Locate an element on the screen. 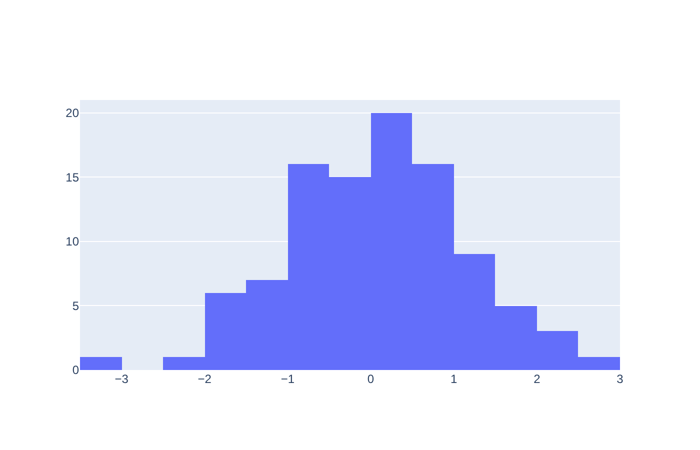 The height and width of the screenshot is (450, 700). y-tick-label: 5 is located at coordinates (76, 305).